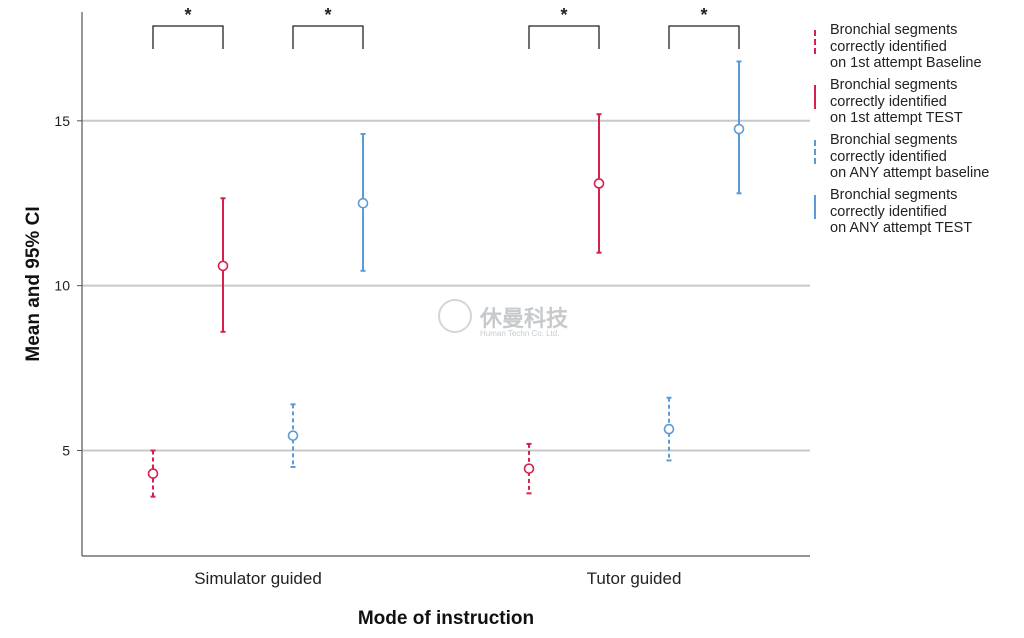  I want to click on watermark-text-en: Human Techn Co. Ltd., so click(520, 333).